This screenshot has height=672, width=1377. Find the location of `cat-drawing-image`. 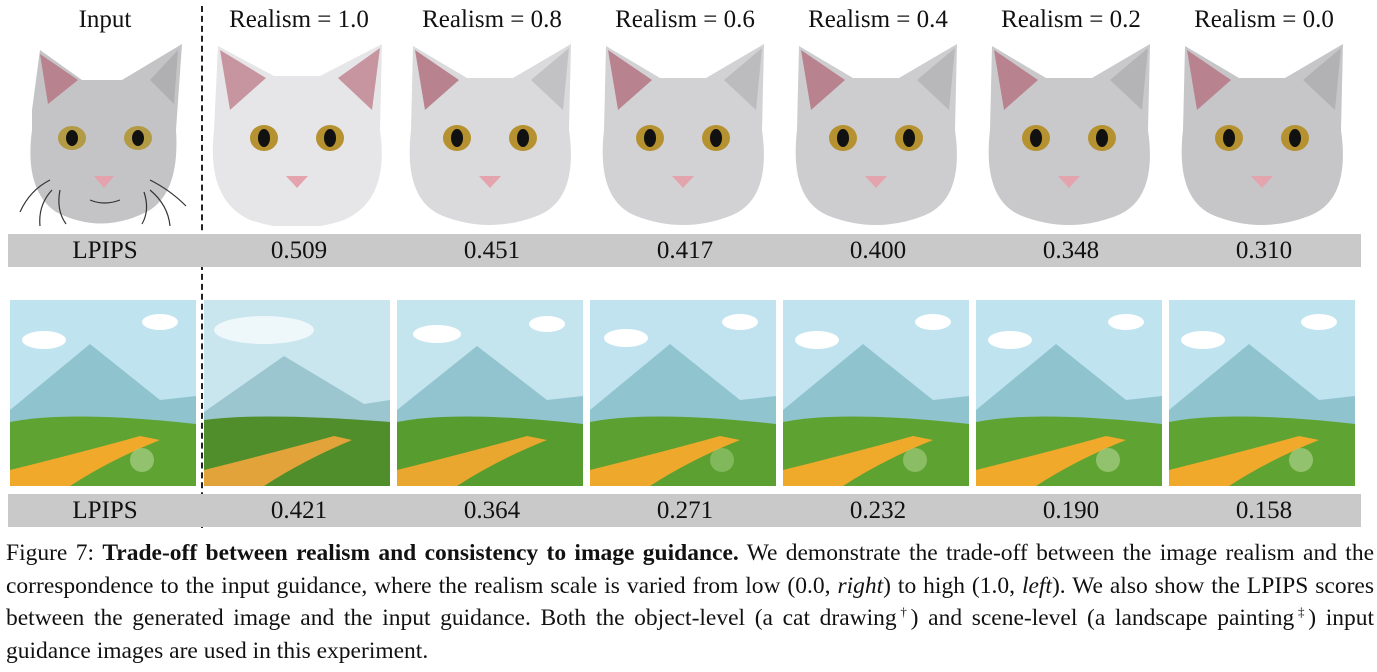

cat-drawing-image is located at coordinates (103, 133).